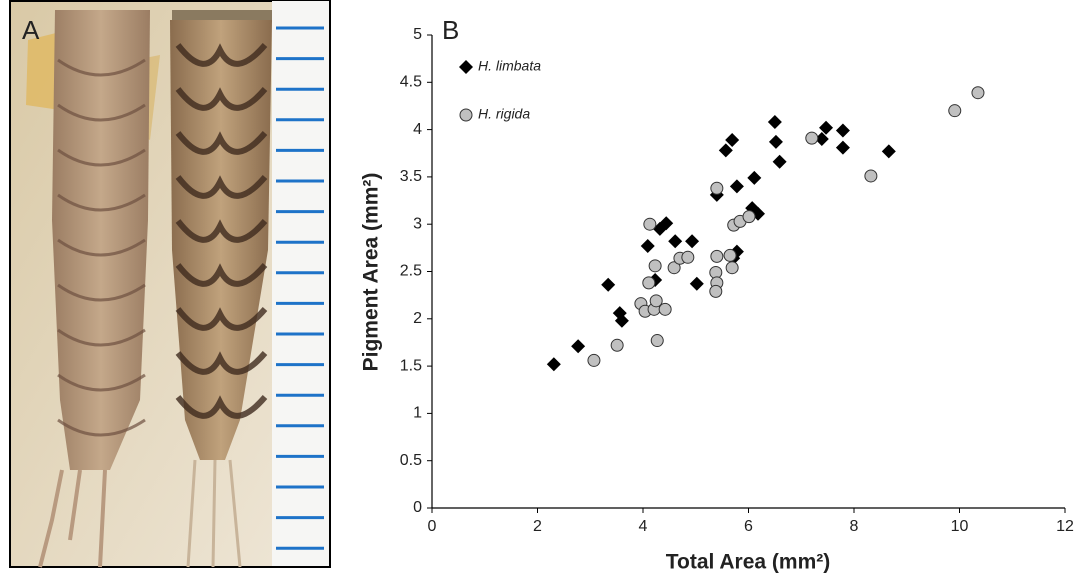  I want to click on x-axis-title: Total Area (mm²), so click(748, 562).